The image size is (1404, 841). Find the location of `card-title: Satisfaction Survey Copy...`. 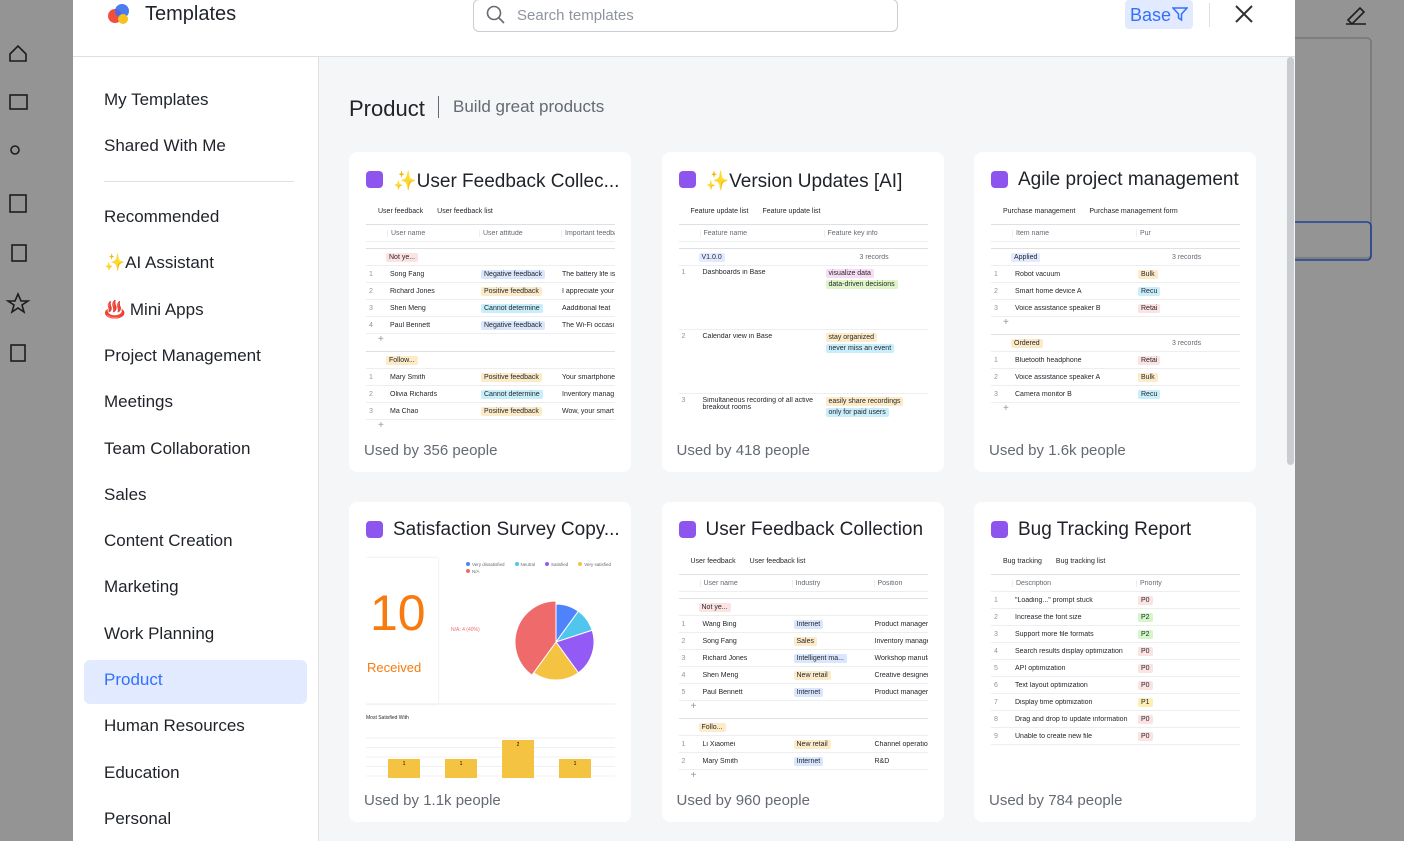

card-title: Satisfaction Survey Copy... is located at coordinates (505, 529).